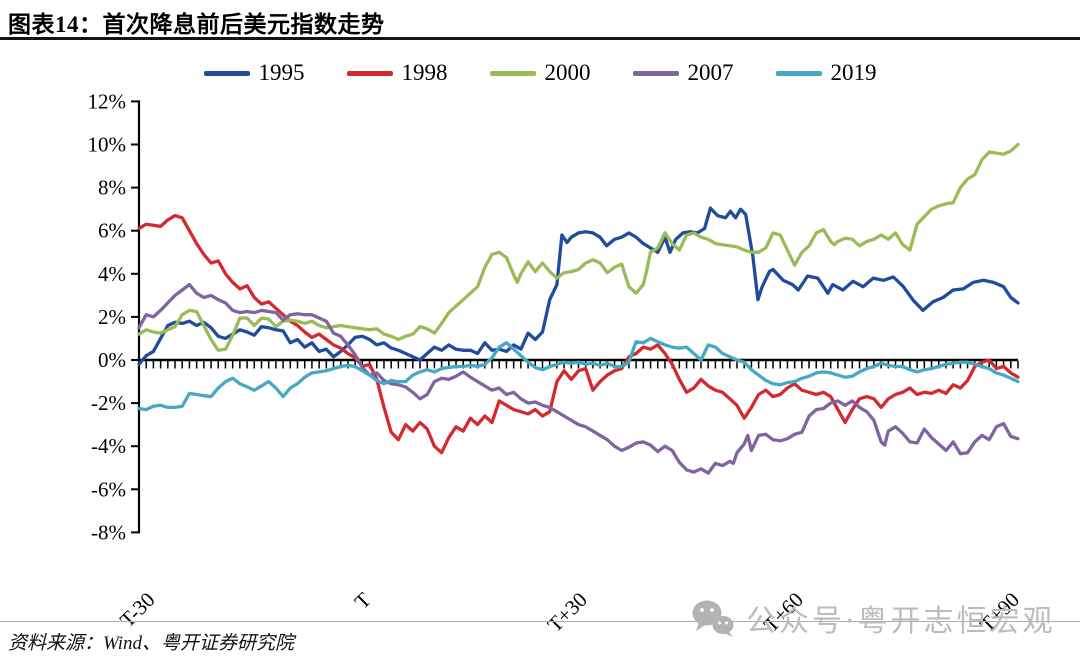 This screenshot has height=664, width=1080. What do you see at coordinates (397, 73) in the screenshot?
I see `legend-item-1998: 1998` at bounding box center [397, 73].